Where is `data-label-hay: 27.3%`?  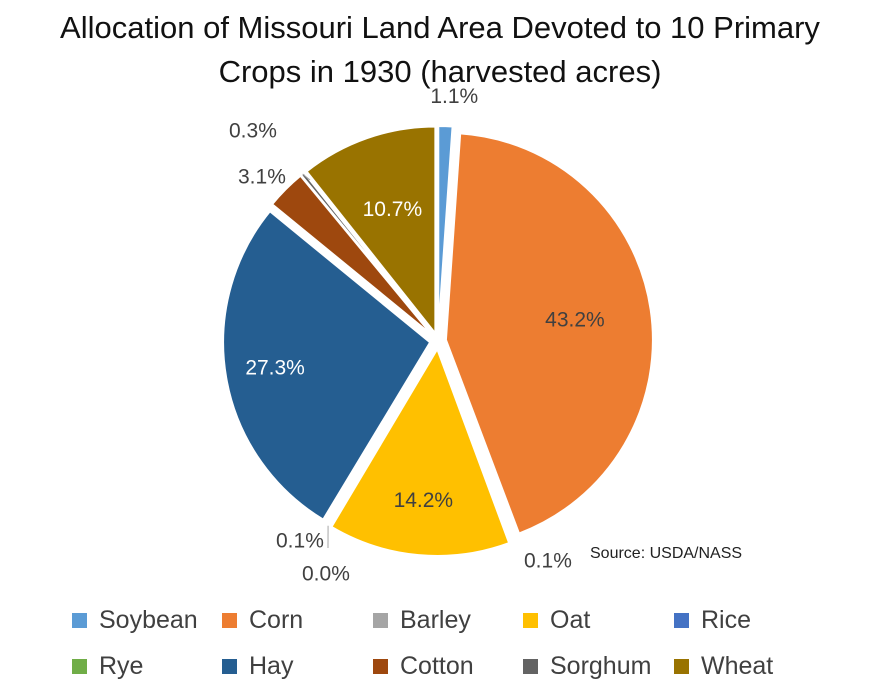 data-label-hay: 27.3% is located at coordinates (275, 368).